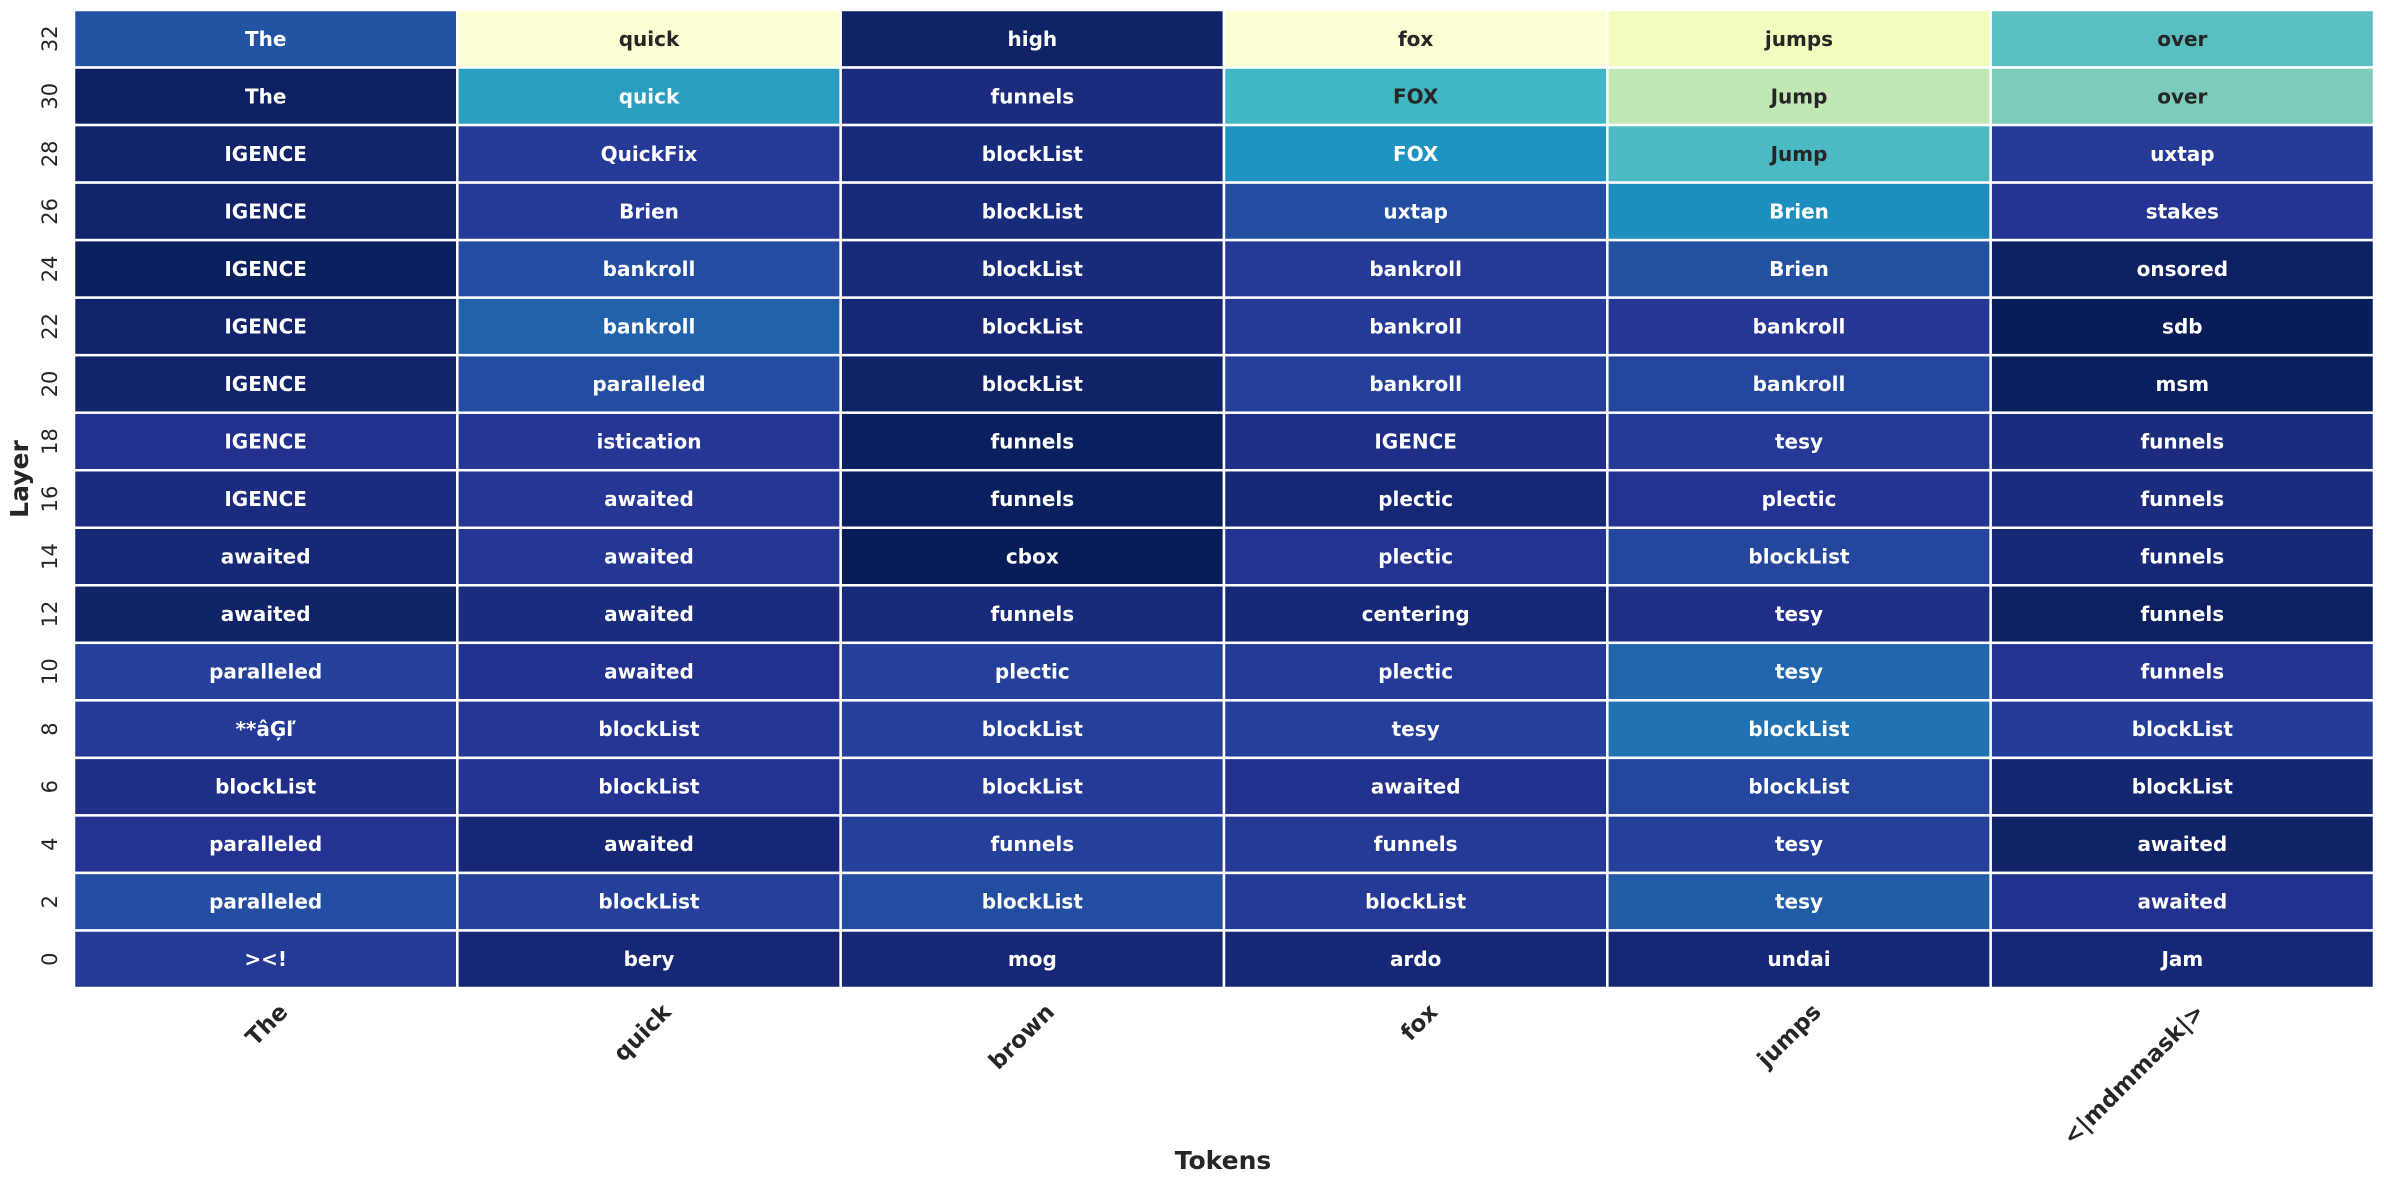  I want to click on y-axis-title: Layer, so click(19, 479).